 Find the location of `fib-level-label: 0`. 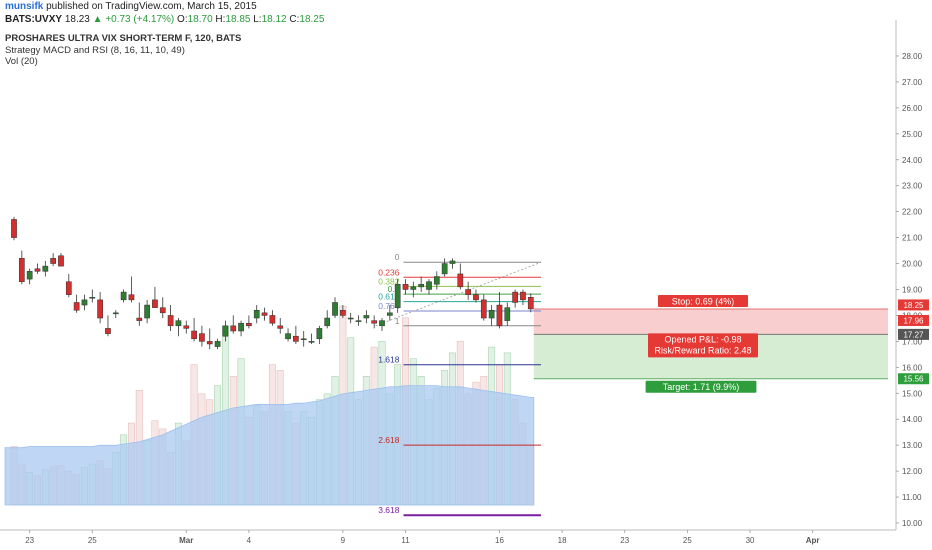

fib-level-label: 0 is located at coordinates (397, 257).